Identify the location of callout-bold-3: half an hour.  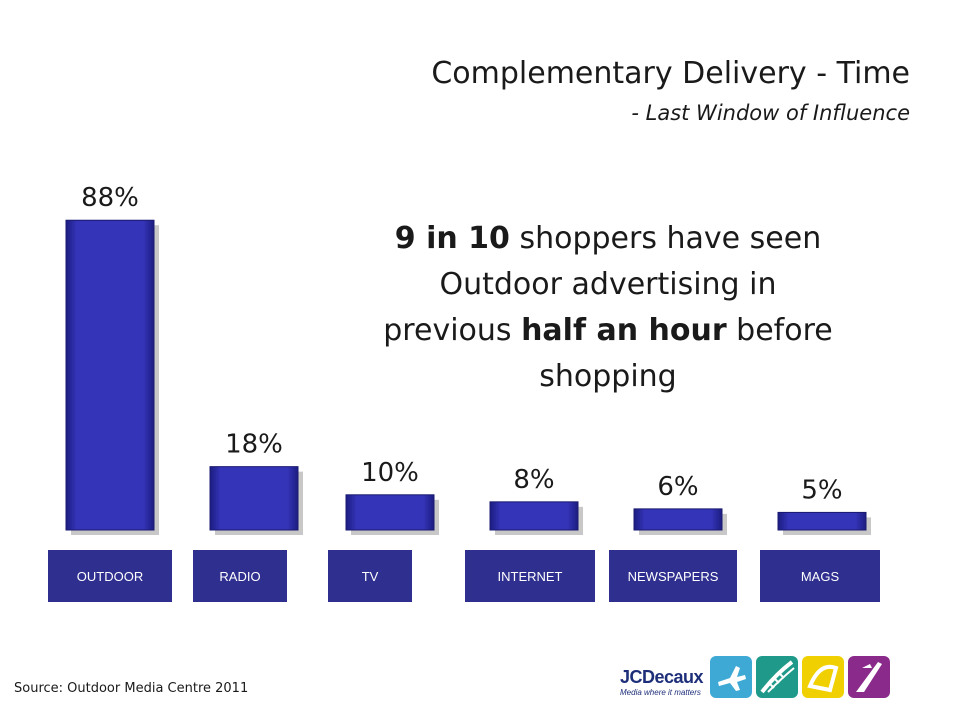
(624, 330).